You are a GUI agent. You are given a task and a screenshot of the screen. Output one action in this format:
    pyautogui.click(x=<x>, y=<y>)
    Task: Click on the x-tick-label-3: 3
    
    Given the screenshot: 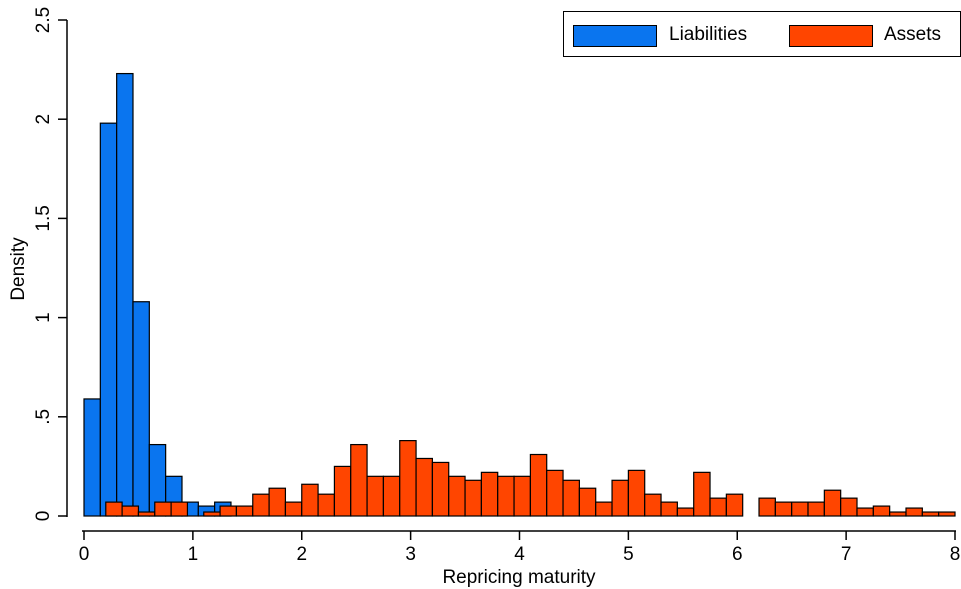 What is the action you would take?
    pyautogui.click(x=410, y=554)
    